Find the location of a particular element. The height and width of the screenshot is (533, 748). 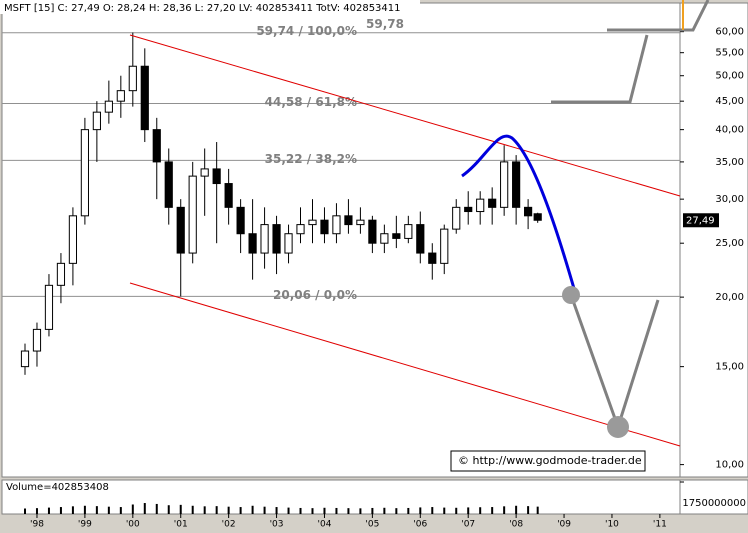

y-tick-label: 40,00 is located at coordinates (729, 130).